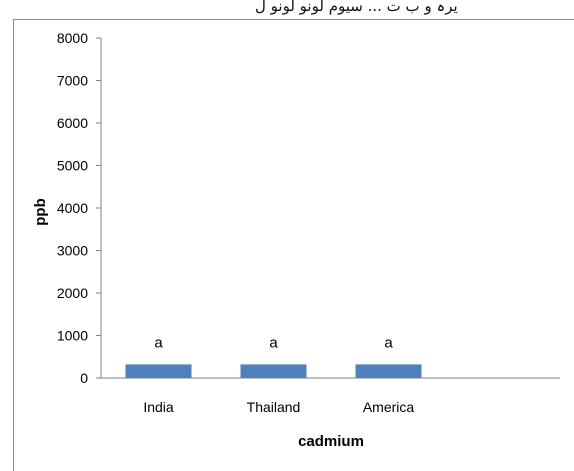 The image size is (574, 471). What do you see at coordinates (72, 123) in the screenshot?
I see `y-tick-label: 6000` at bounding box center [72, 123].